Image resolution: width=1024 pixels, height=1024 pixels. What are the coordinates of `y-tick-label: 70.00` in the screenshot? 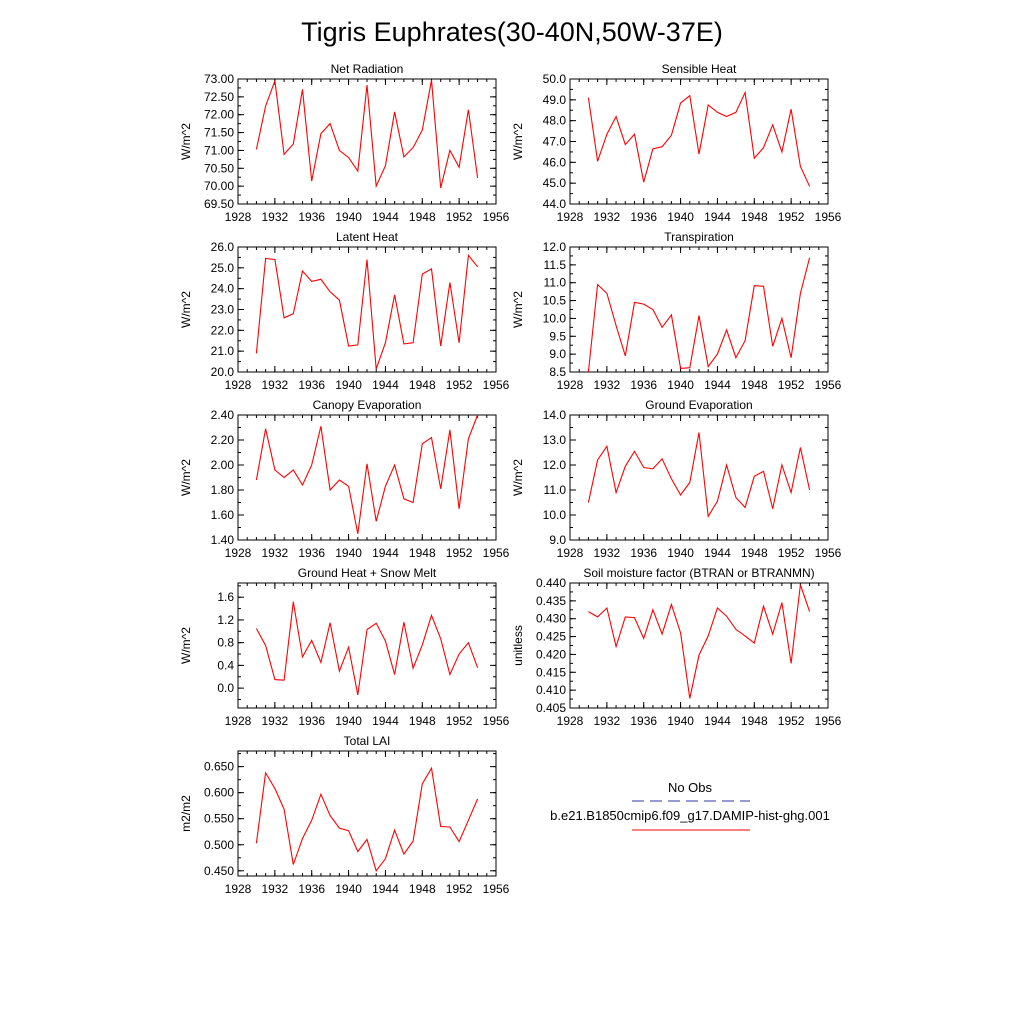 It's located at (219, 186).